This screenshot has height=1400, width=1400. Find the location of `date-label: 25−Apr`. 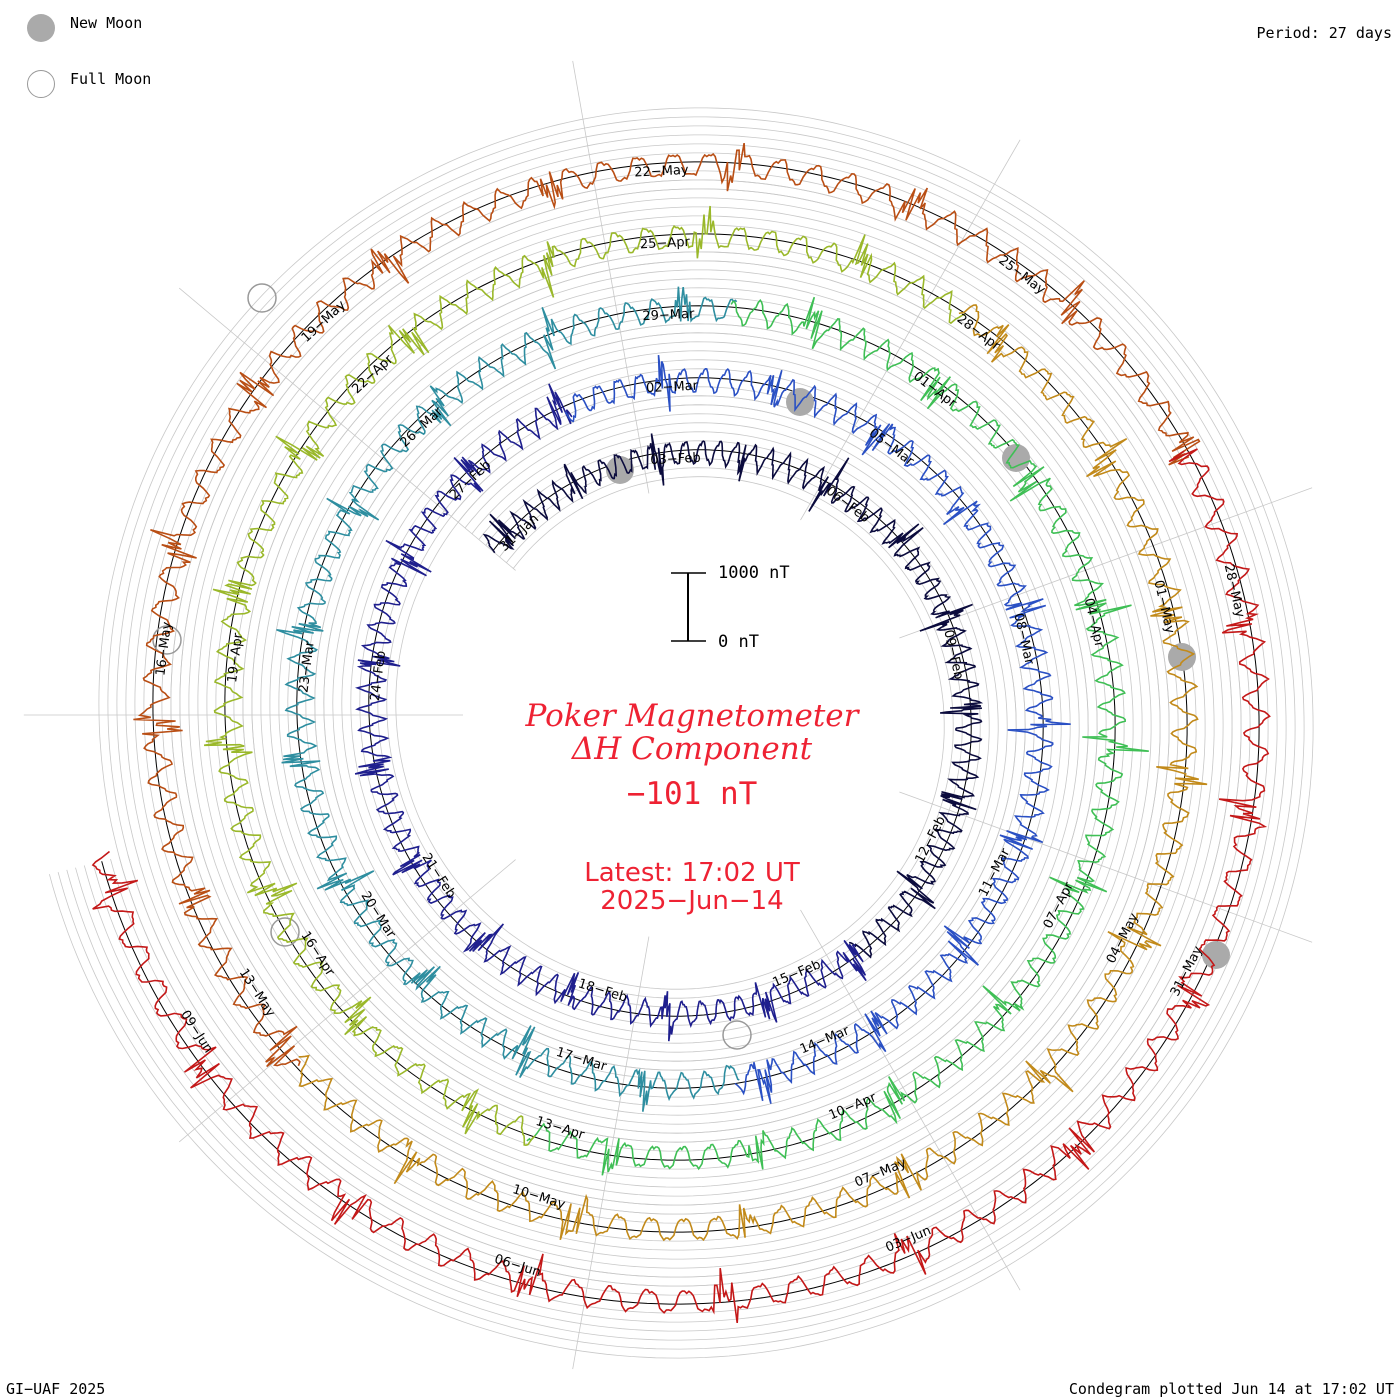

date-label: 25−Apr is located at coordinates (665, 243).